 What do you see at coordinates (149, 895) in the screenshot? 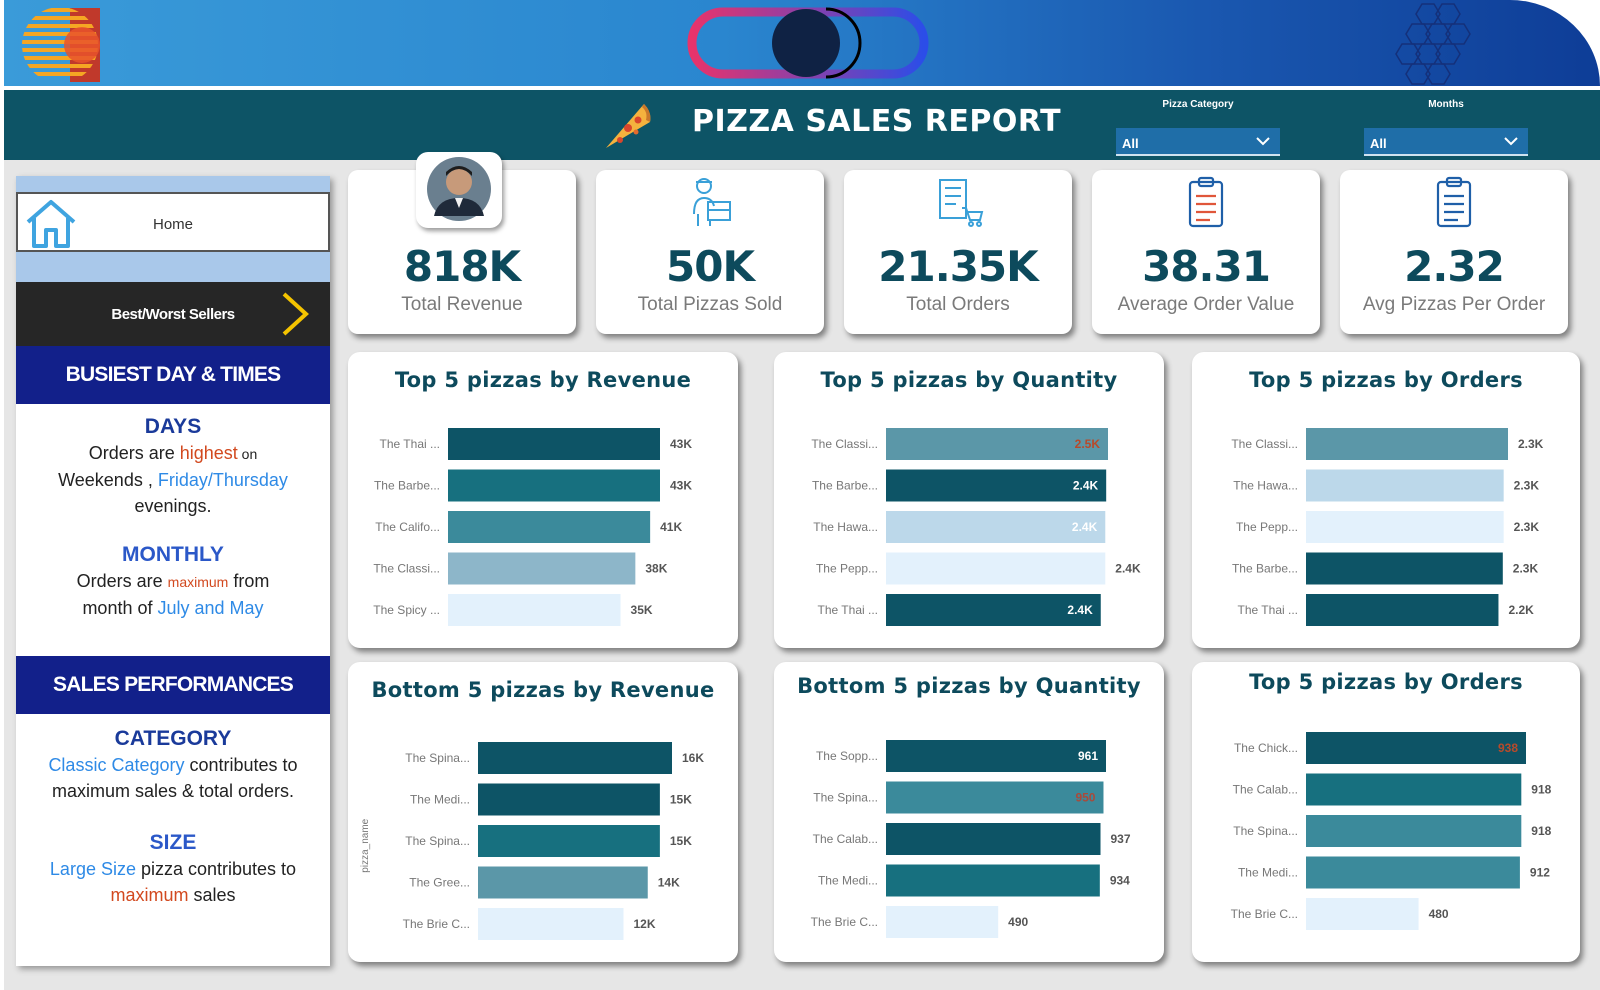
I see `text: maximum` at bounding box center [149, 895].